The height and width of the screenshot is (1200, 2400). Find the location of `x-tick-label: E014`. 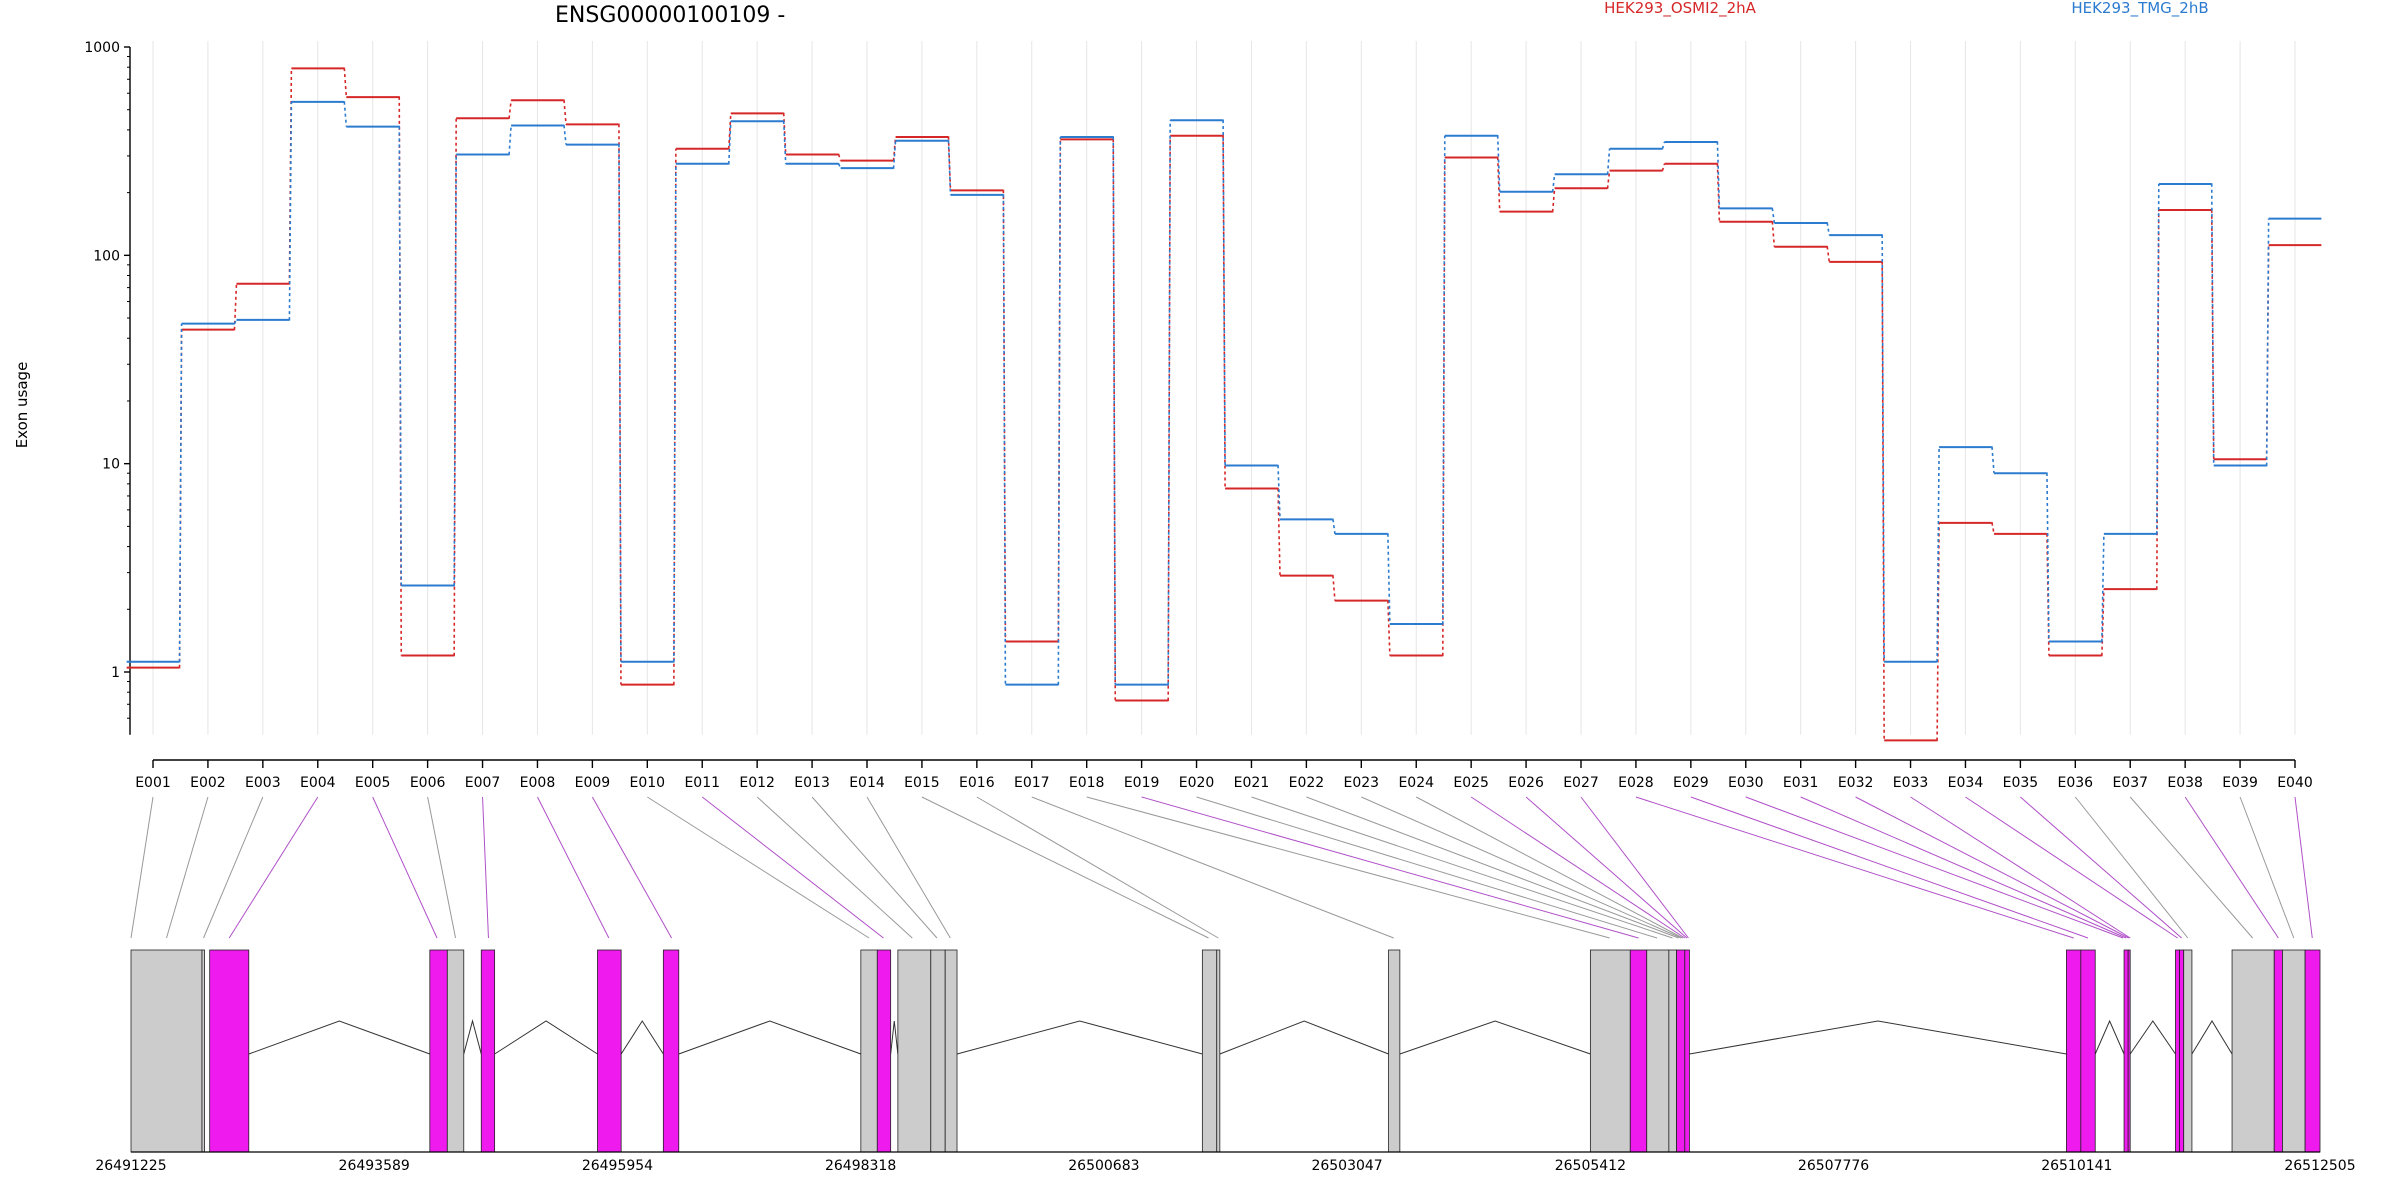

x-tick-label: E014 is located at coordinates (867, 783).